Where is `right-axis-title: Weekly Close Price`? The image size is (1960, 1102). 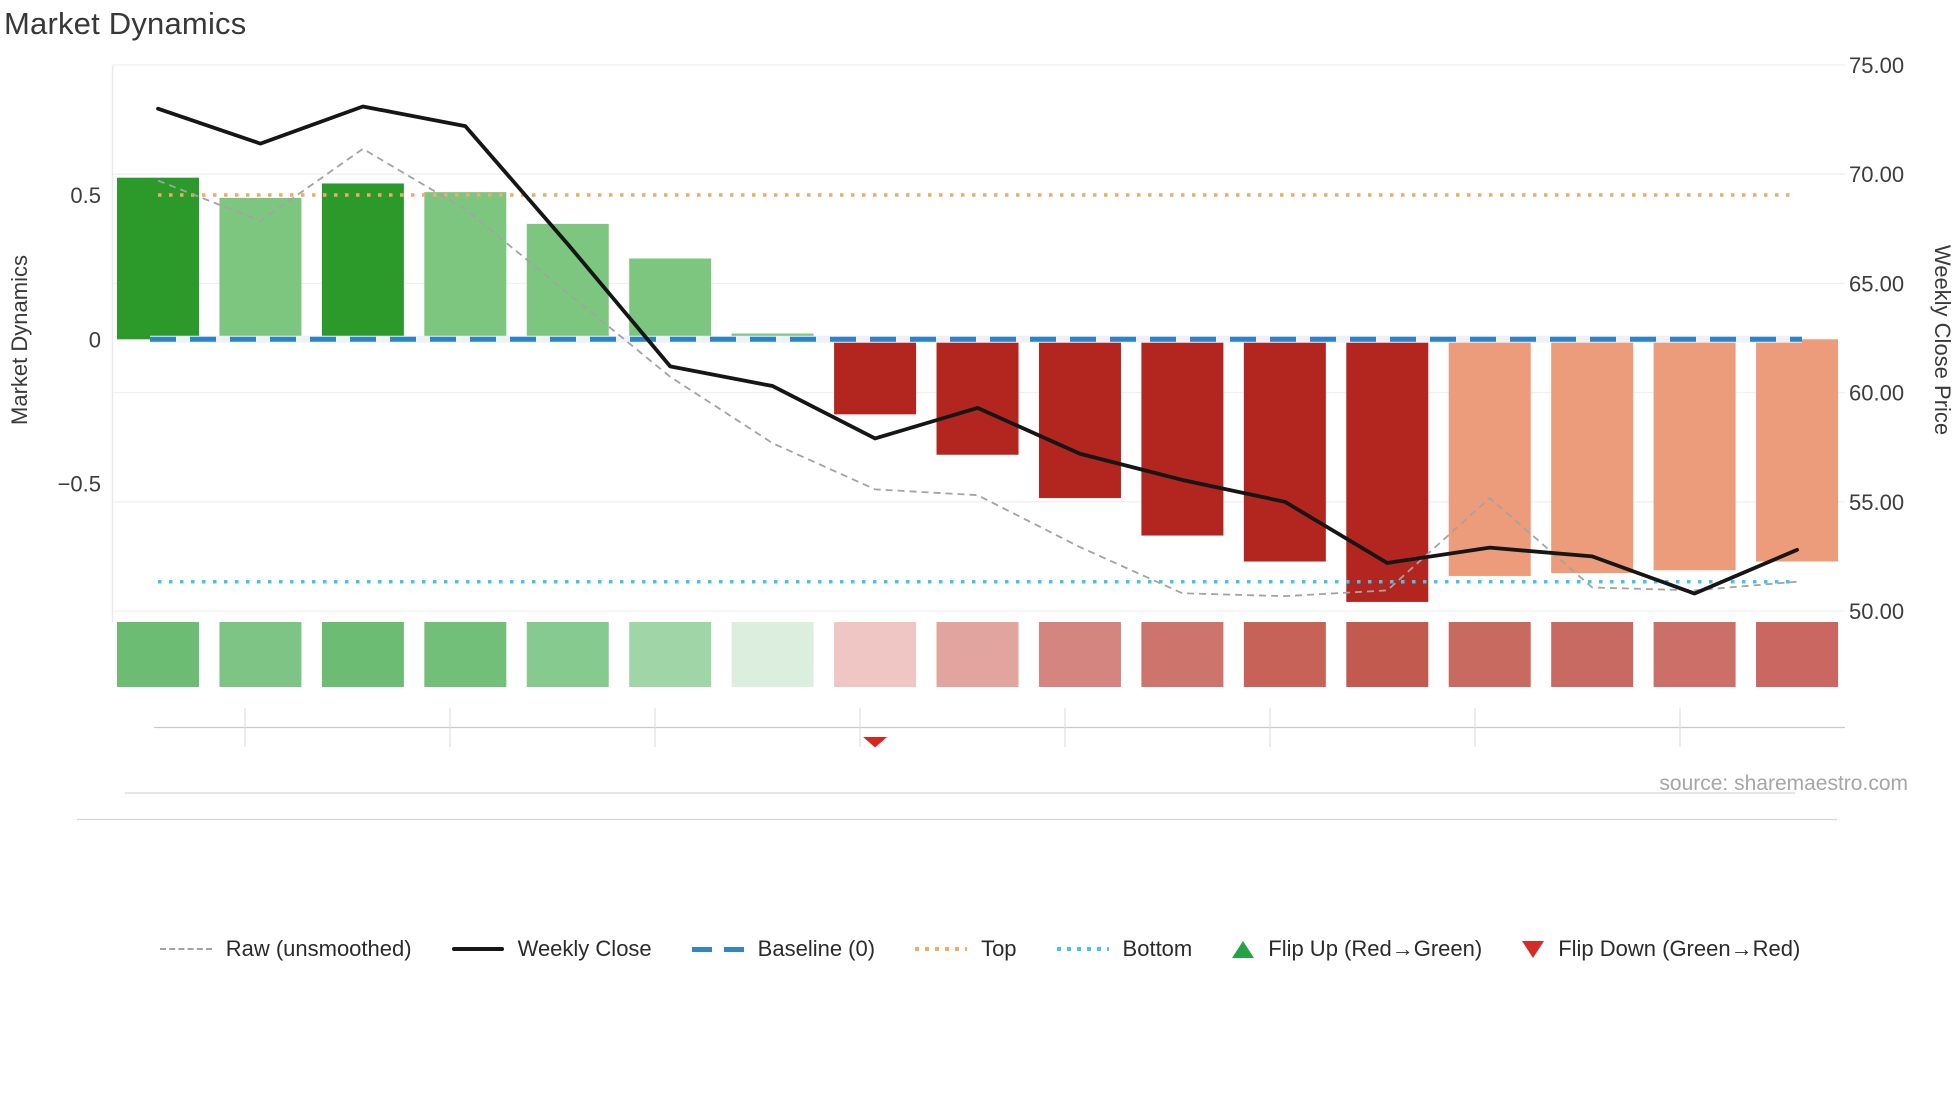 right-axis-title: Weekly Close Price is located at coordinates (1942, 340).